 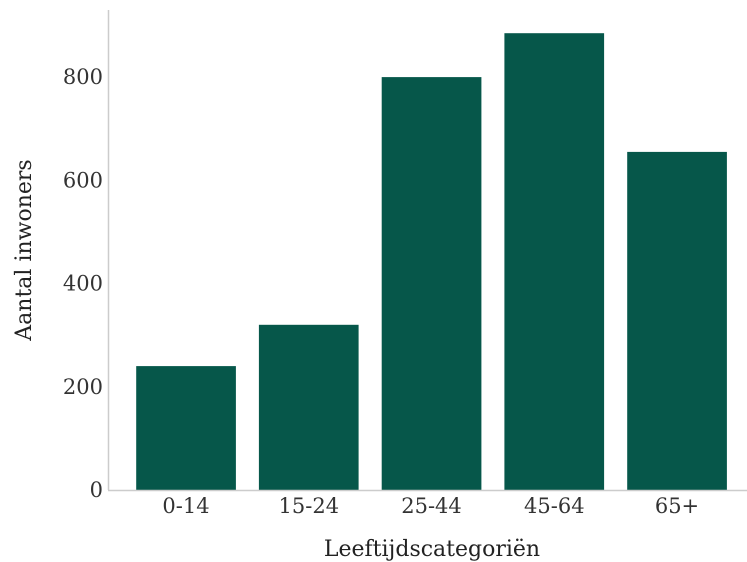 What do you see at coordinates (83, 77) in the screenshot?
I see `y-tick-label: 800` at bounding box center [83, 77].